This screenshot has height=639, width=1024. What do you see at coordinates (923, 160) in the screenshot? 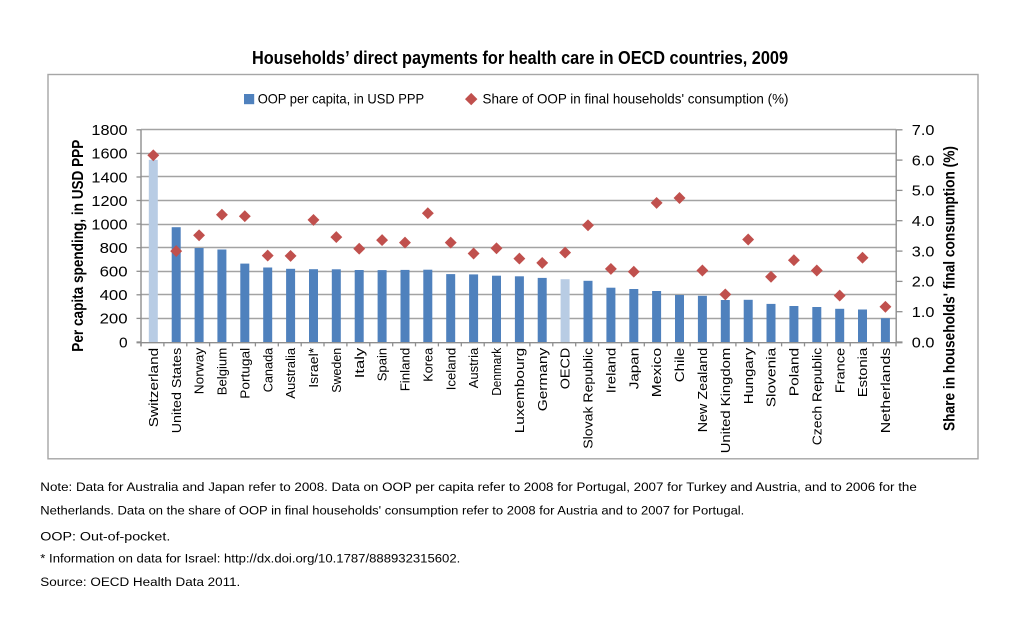
I see `svg-text: 6.0` at bounding box center [923, 160].